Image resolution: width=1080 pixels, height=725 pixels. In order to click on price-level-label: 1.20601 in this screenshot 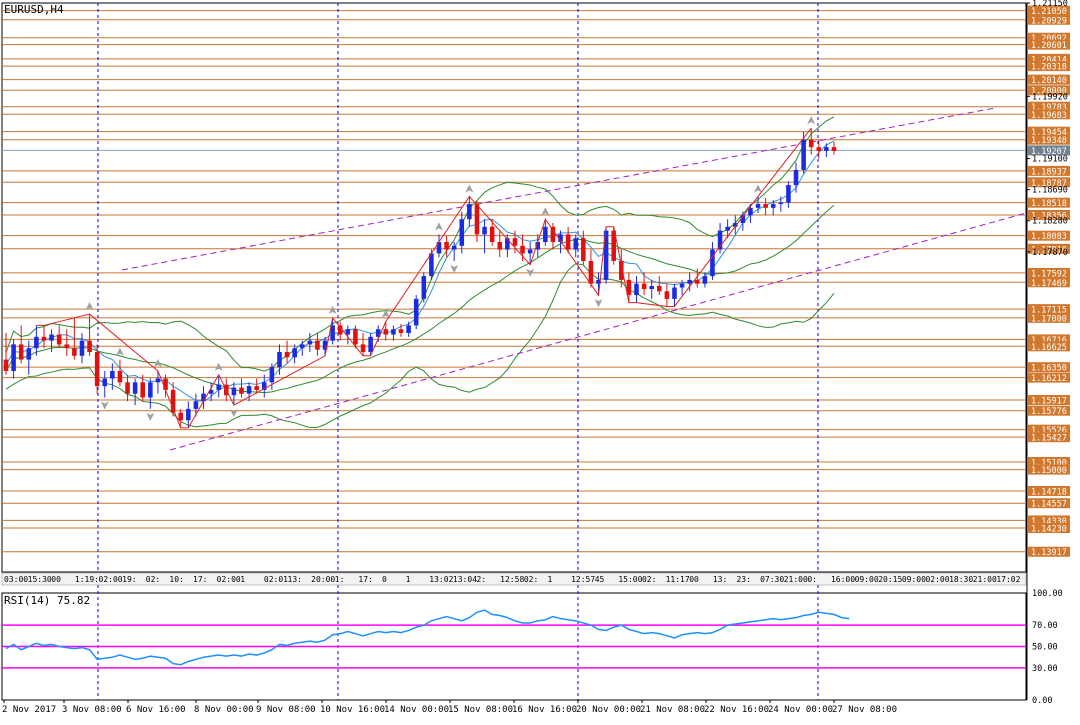, I will do `click(1049, 46)`.